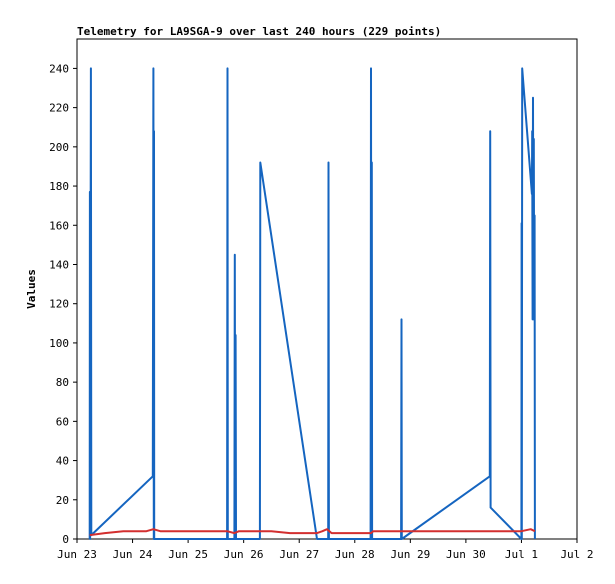 This screenshot has width=615, height=584. I want to click on x-tick-label: Jun 24, so click(133, 554).